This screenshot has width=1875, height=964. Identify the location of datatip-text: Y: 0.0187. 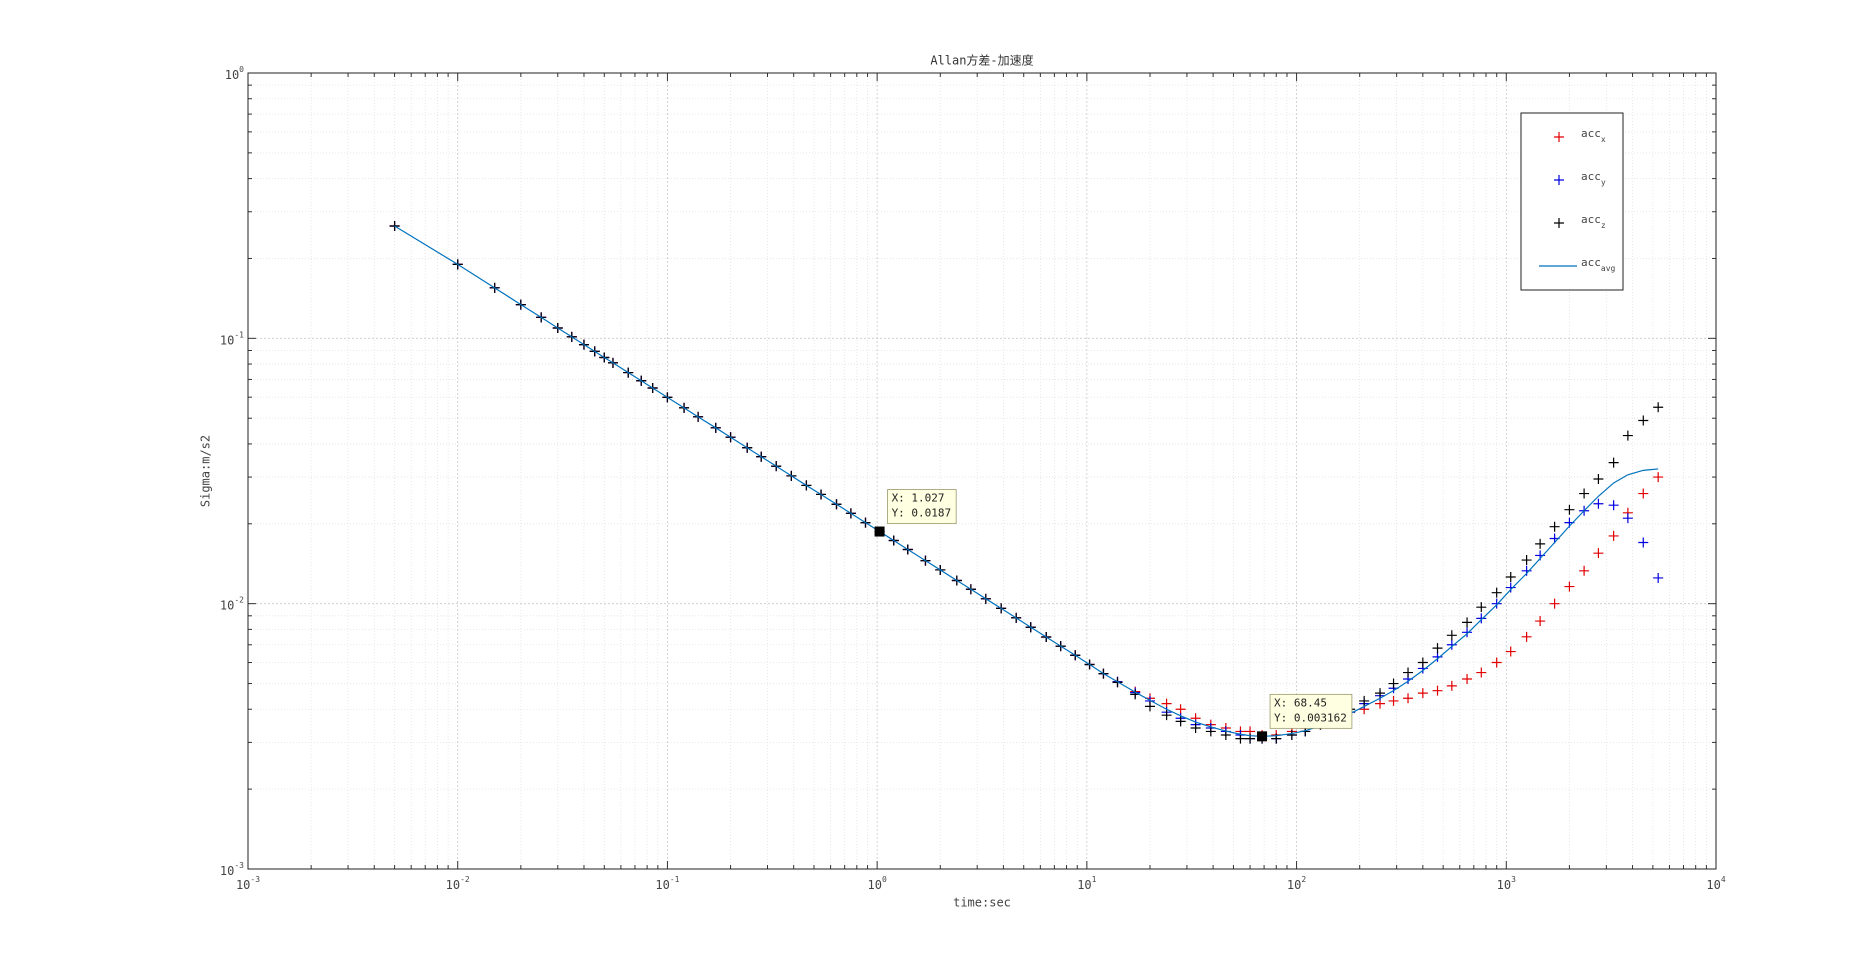
(922, 513).